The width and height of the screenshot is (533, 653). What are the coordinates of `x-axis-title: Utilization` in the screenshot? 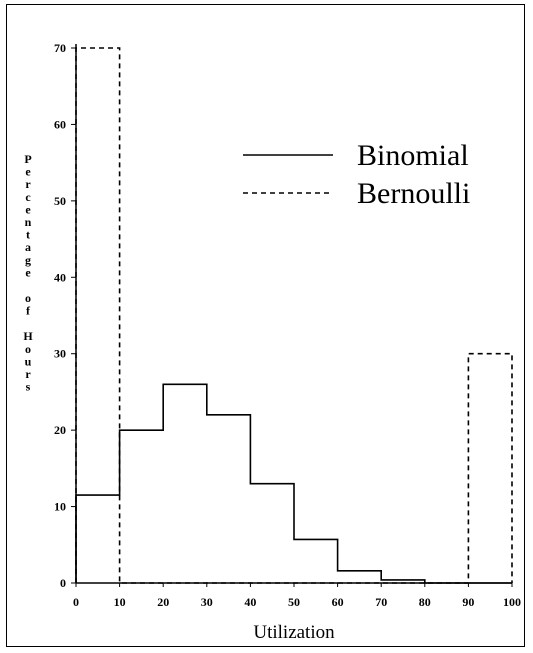 It's located at (294, 632).